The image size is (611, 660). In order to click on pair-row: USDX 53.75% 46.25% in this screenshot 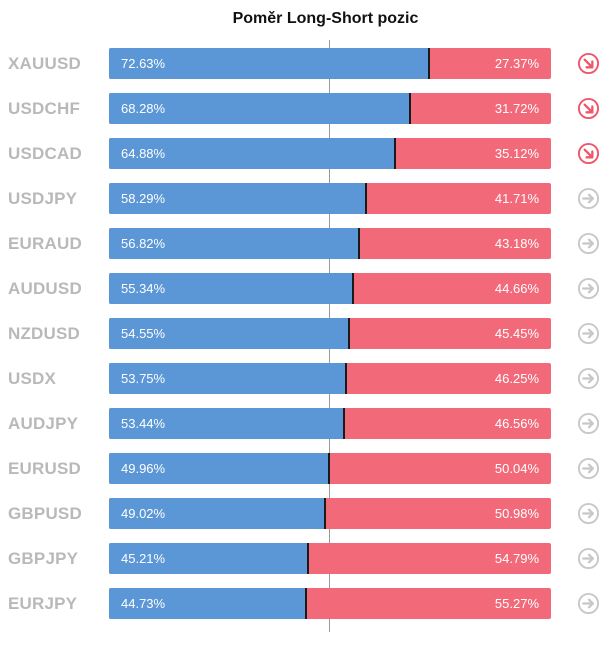, I will do `click(305, 378)`.